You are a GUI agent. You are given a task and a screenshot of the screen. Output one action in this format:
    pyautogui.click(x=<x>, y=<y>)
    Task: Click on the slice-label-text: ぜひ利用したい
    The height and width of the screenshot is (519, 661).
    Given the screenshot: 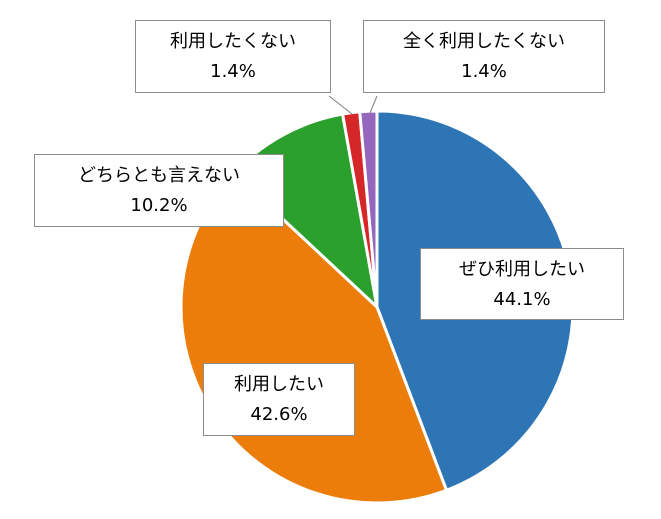 What is the action you would take?
    pyautogui.click(x=522, y=269)
    